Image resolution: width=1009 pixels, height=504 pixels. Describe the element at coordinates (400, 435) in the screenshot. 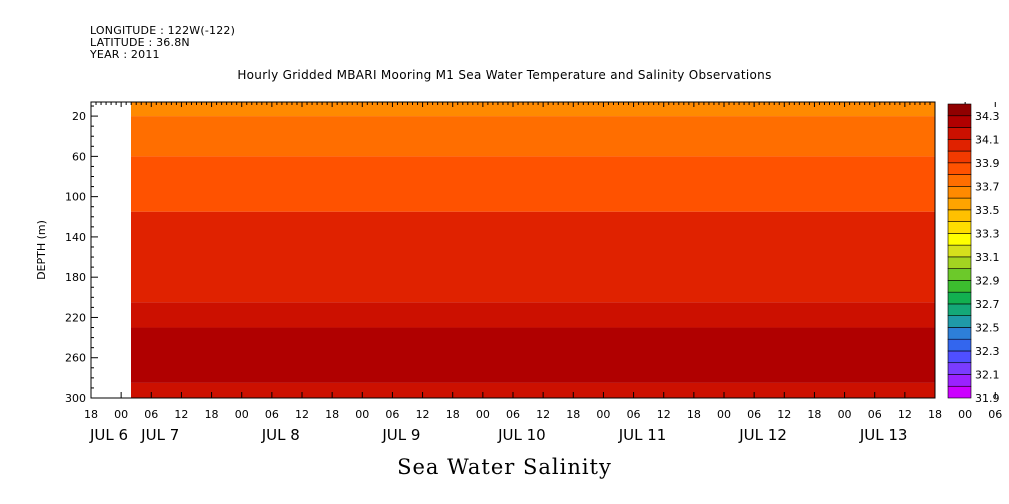

I see `x-day-label: JUL 9` at that location.